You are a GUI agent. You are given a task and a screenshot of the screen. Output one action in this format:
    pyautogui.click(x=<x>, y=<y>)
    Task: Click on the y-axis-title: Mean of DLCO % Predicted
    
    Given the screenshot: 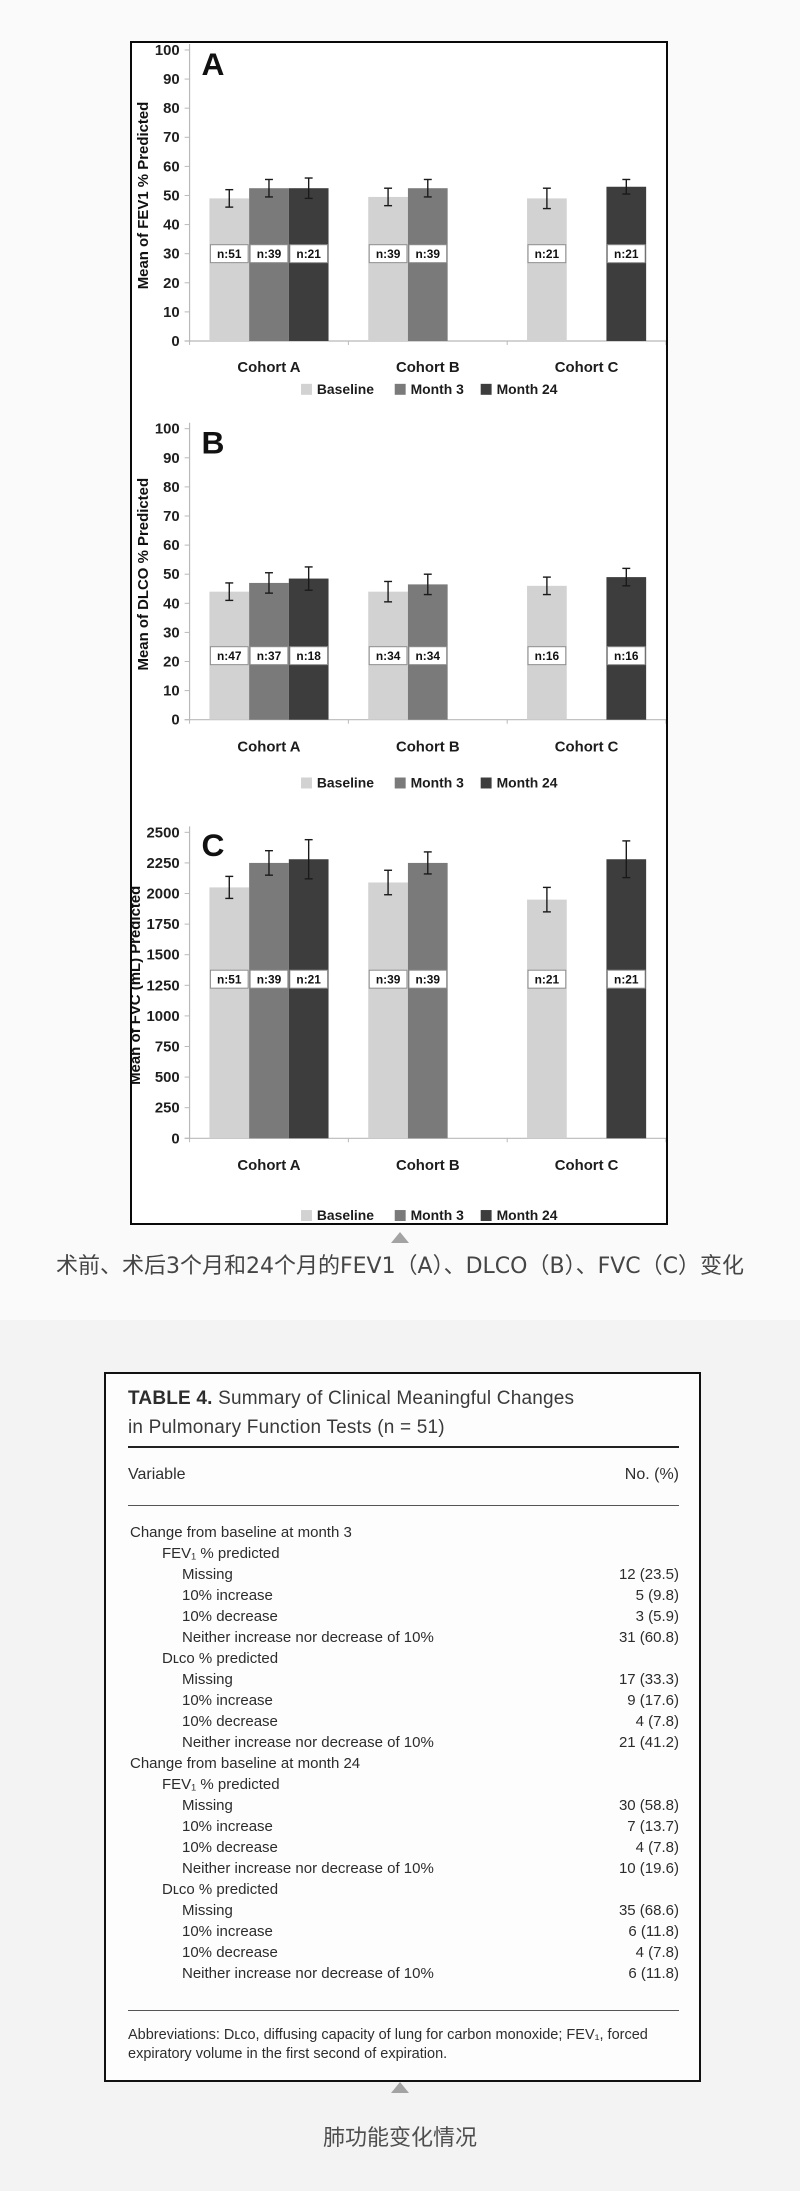 What is the action you would take?
    pyautogui.click(x=144, y=574)
    